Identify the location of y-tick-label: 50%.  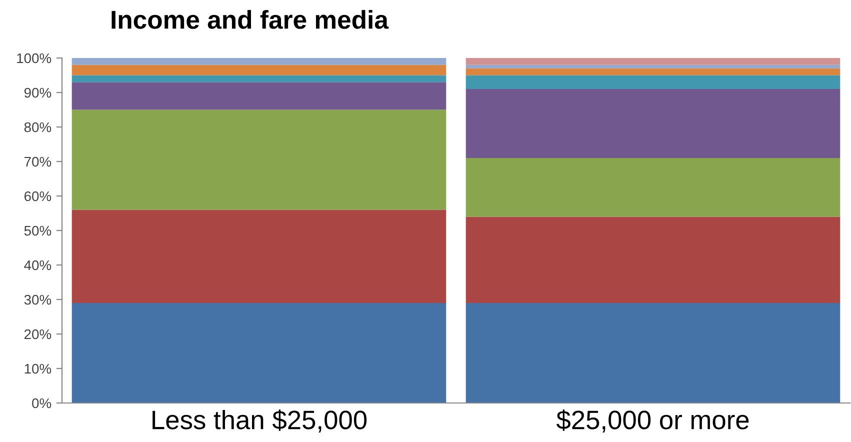
(38, 231).